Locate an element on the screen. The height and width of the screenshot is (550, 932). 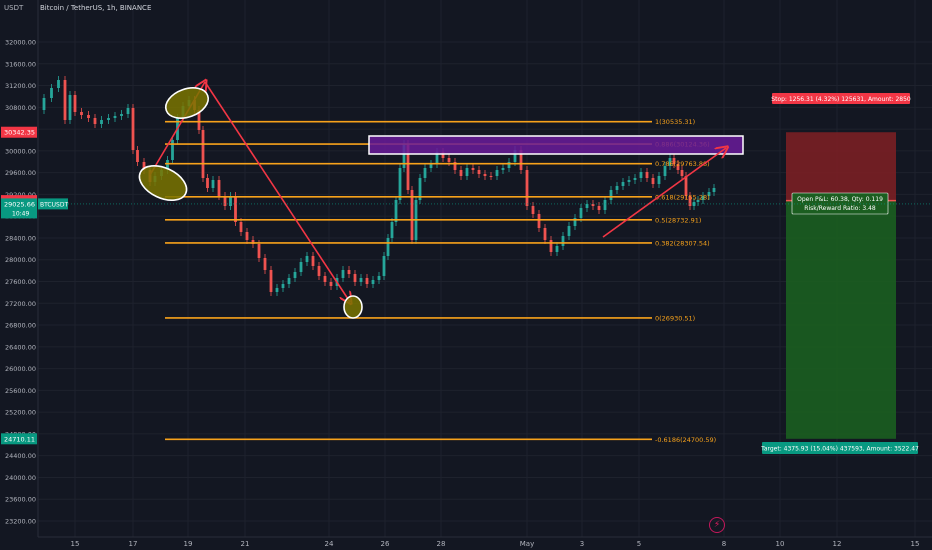
price-tag-current is located at coordinates (19, 208).